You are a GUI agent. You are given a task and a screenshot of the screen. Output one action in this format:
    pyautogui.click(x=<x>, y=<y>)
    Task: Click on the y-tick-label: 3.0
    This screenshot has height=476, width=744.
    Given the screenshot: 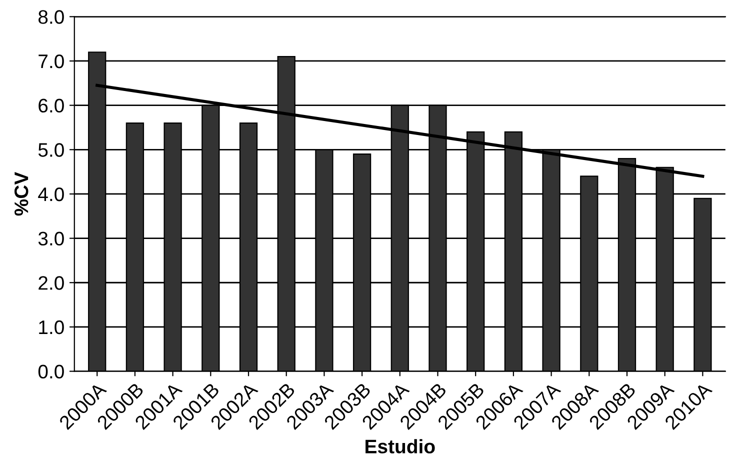 What is the action you would take?
    pyautogui.click(x=51, y=239)
    